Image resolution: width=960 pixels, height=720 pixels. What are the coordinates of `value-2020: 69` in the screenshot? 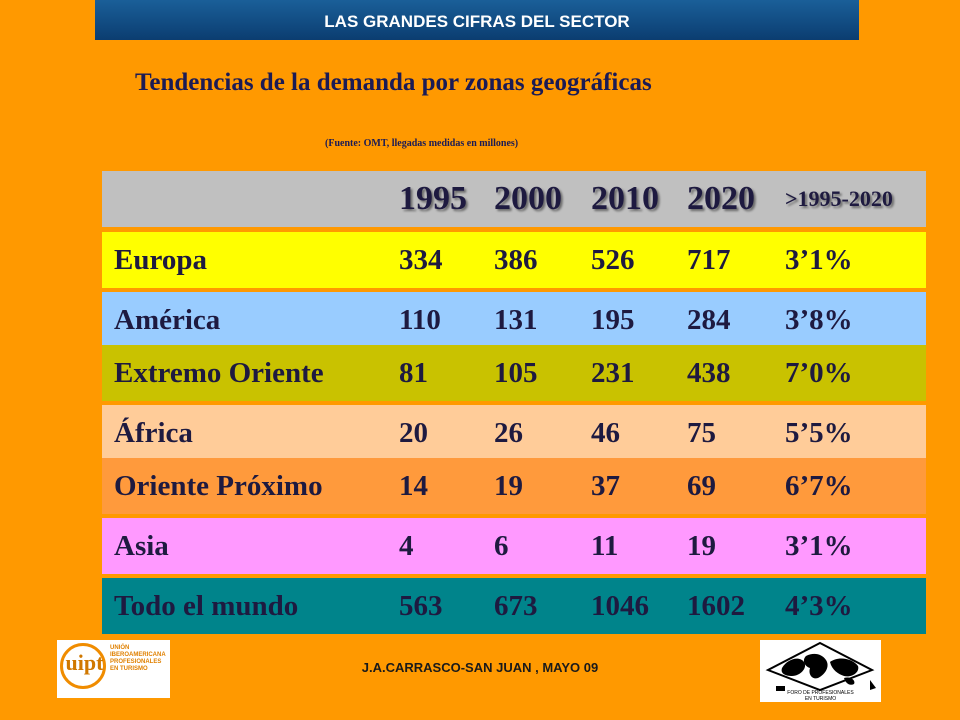 It's located at (701, 486).